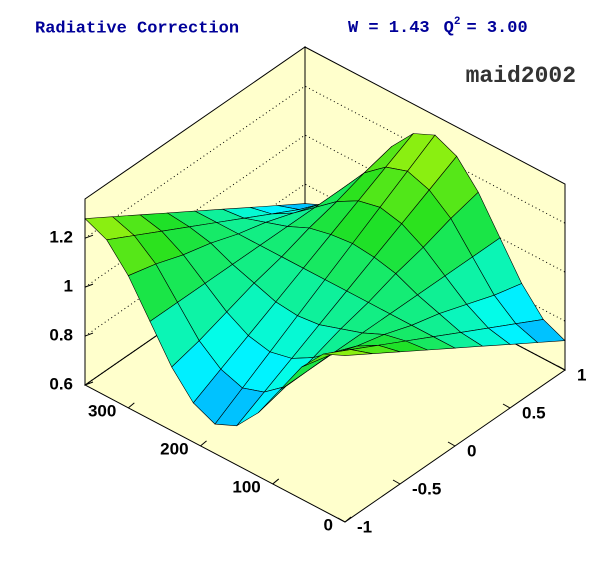 This screenshot has height=572, width=596. What do you see at coordinates (174, 448) in the screenshot?
I see `x-tick-label: 200` at bounding box center [174, 448].